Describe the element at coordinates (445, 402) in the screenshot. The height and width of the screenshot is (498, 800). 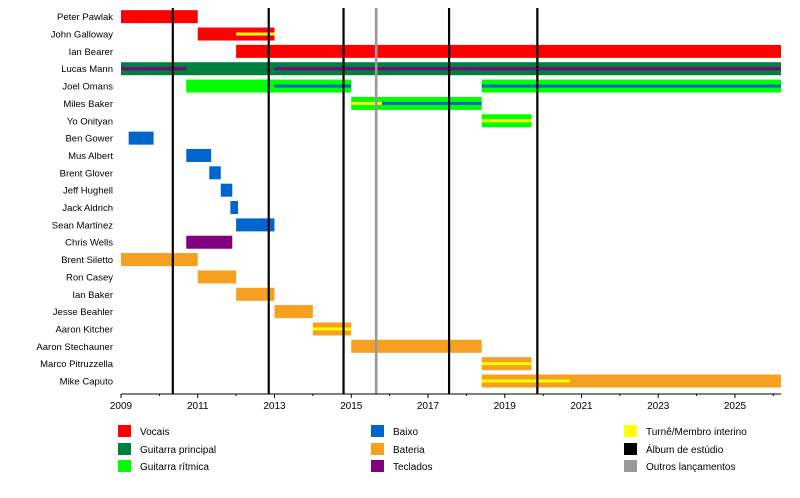
I see `x-axis: 2009 2011 2013 2015 2017 2019 2021 2023 2025` at that location.